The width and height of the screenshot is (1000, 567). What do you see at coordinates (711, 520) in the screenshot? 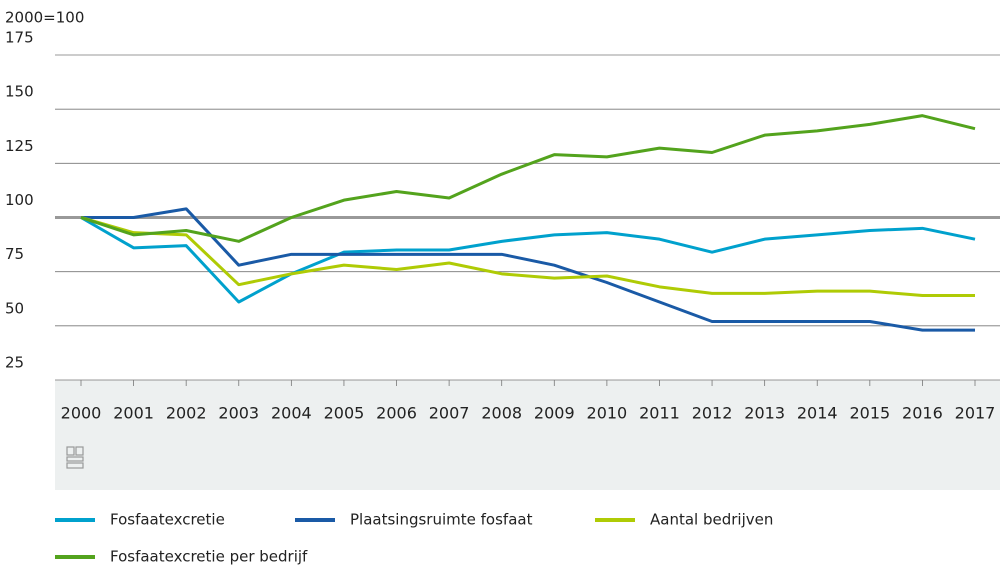
I see `legend-label: Aantal bedrijven` at bounding box center [711, 520].